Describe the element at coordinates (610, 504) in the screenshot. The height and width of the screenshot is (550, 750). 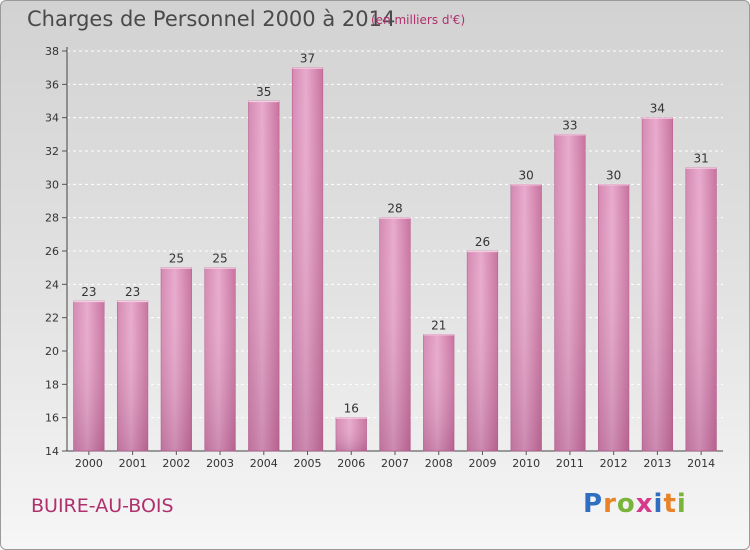
I see `logo-letter: r` at that location.